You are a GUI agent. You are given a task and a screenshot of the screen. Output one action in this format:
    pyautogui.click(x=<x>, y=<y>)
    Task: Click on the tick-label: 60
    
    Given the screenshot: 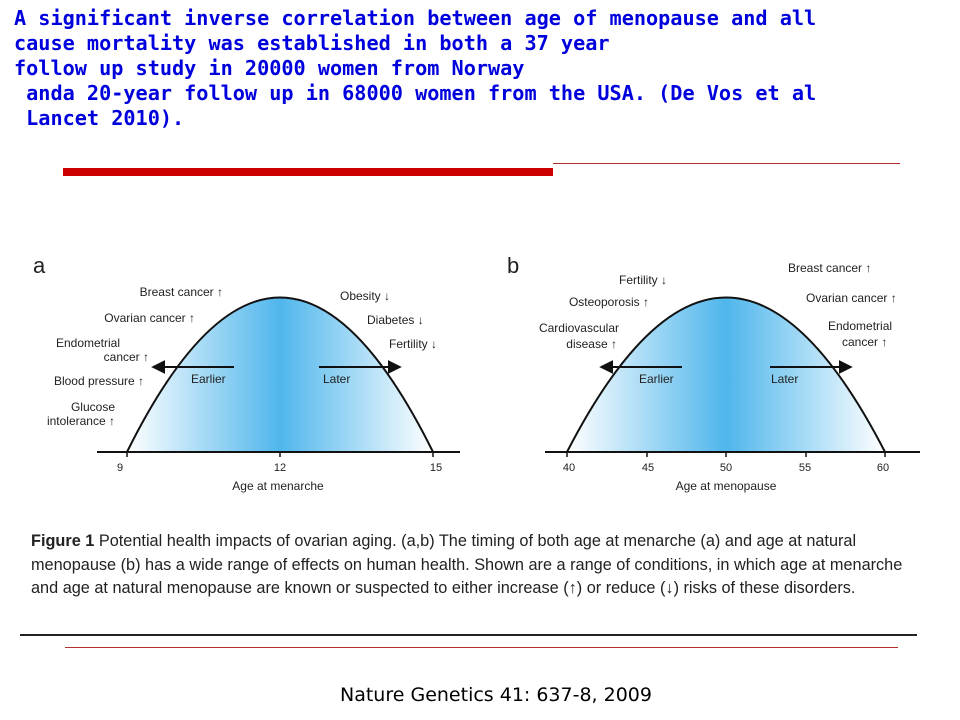 What is the action you would take?
    pyautogui.click(x=883, y=468)
    